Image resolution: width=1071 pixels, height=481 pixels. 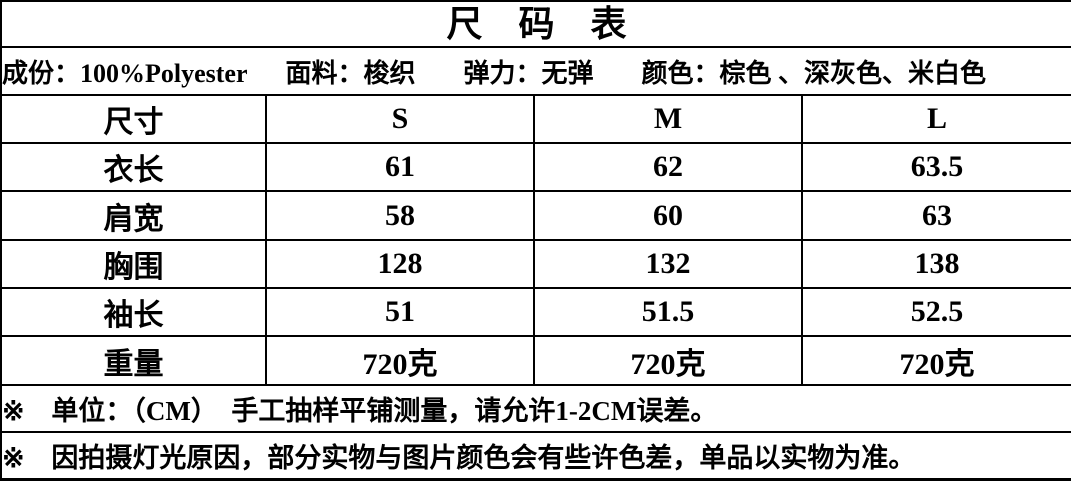 I want to click on value-cell: 51, so click(x=400, y=312).